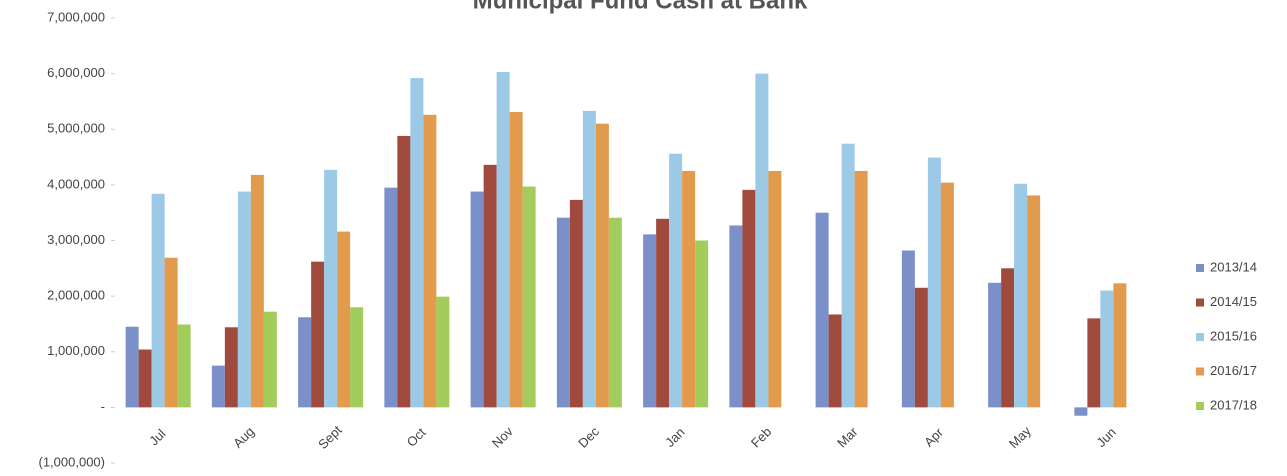 The height and width of the screenshot is (476, 1287). Describe the element at coordinates (103, 406) in the screenshot. I see `y-tick-label: -` at that location.